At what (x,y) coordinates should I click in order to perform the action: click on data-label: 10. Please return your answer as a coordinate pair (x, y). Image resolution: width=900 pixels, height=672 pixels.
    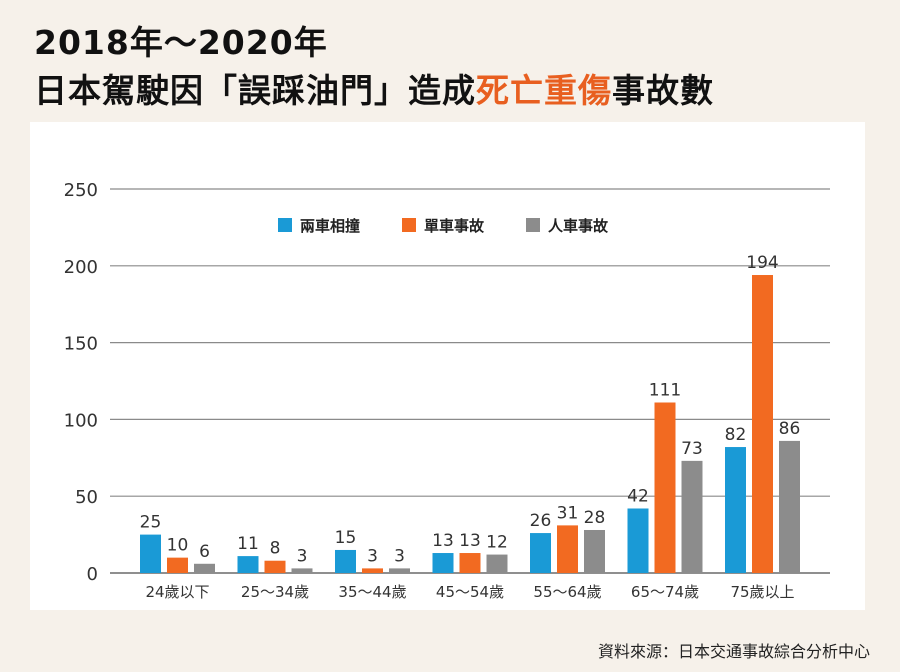
    Looking at the image, I should click on (178, 546).